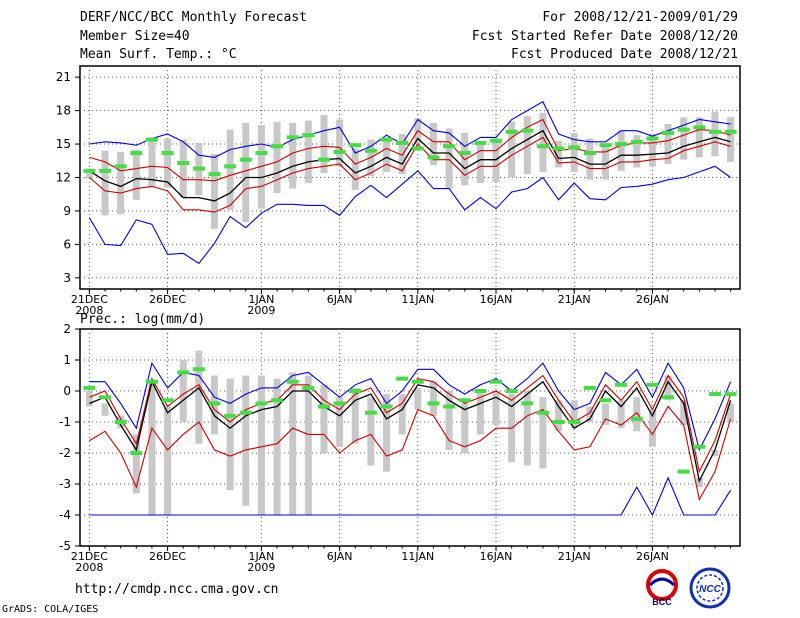  What do you see at coordinates (261, 310) in the screenshot?
I see `temp-xsub-label: 2009` at bounding box center [261, 310].